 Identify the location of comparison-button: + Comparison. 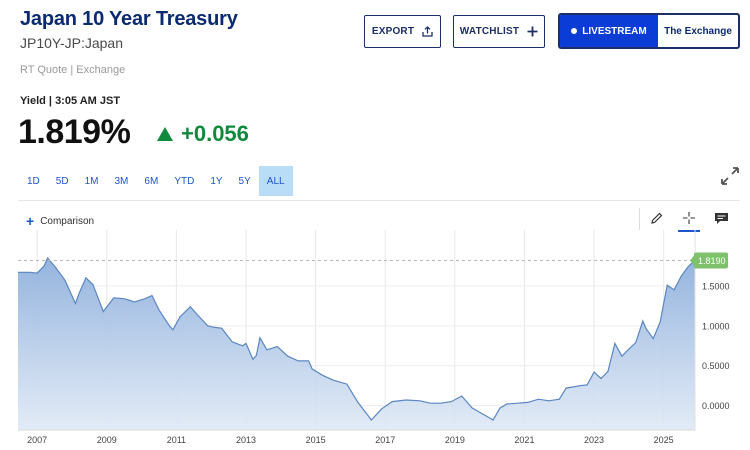
(60, 221).